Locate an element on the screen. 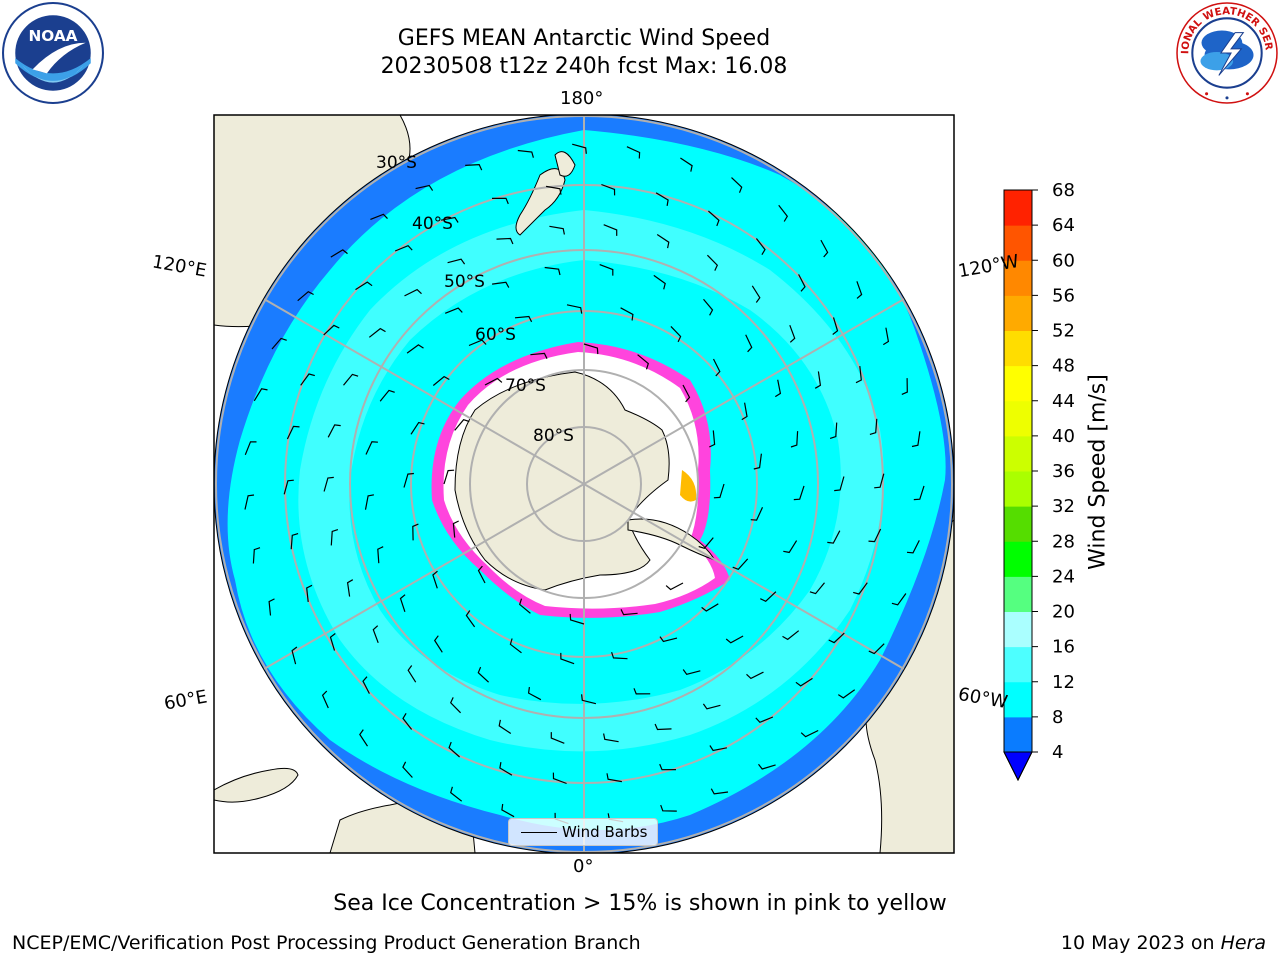 This screenshot has width=1280, height=960. lat-label-60: 60°S is located at coordinates (495, 335).